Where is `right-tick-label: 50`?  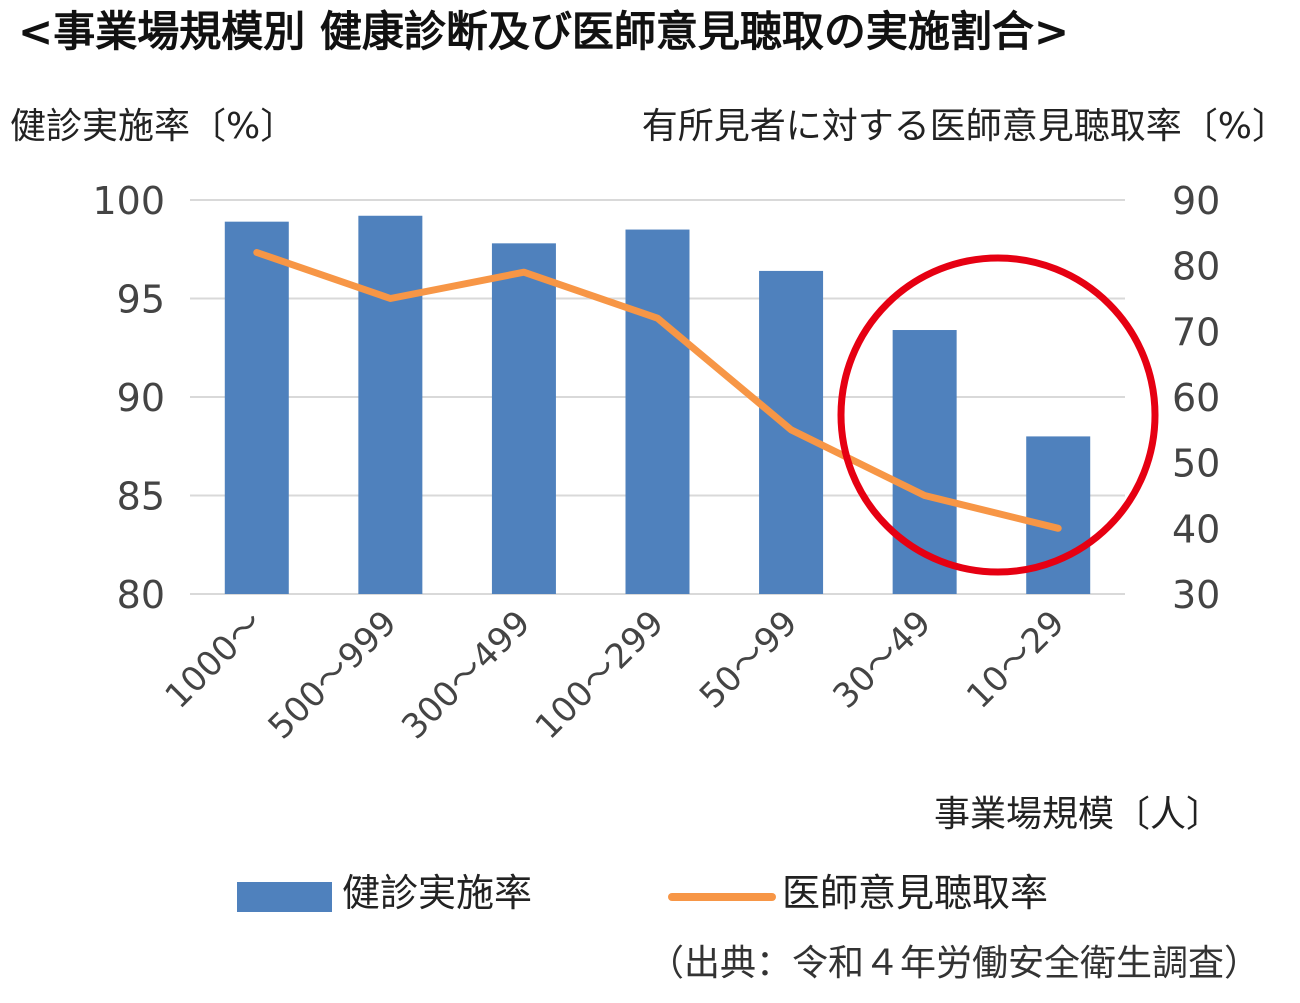
right-tick-label: 50 is located at coordinates (1196, 464).